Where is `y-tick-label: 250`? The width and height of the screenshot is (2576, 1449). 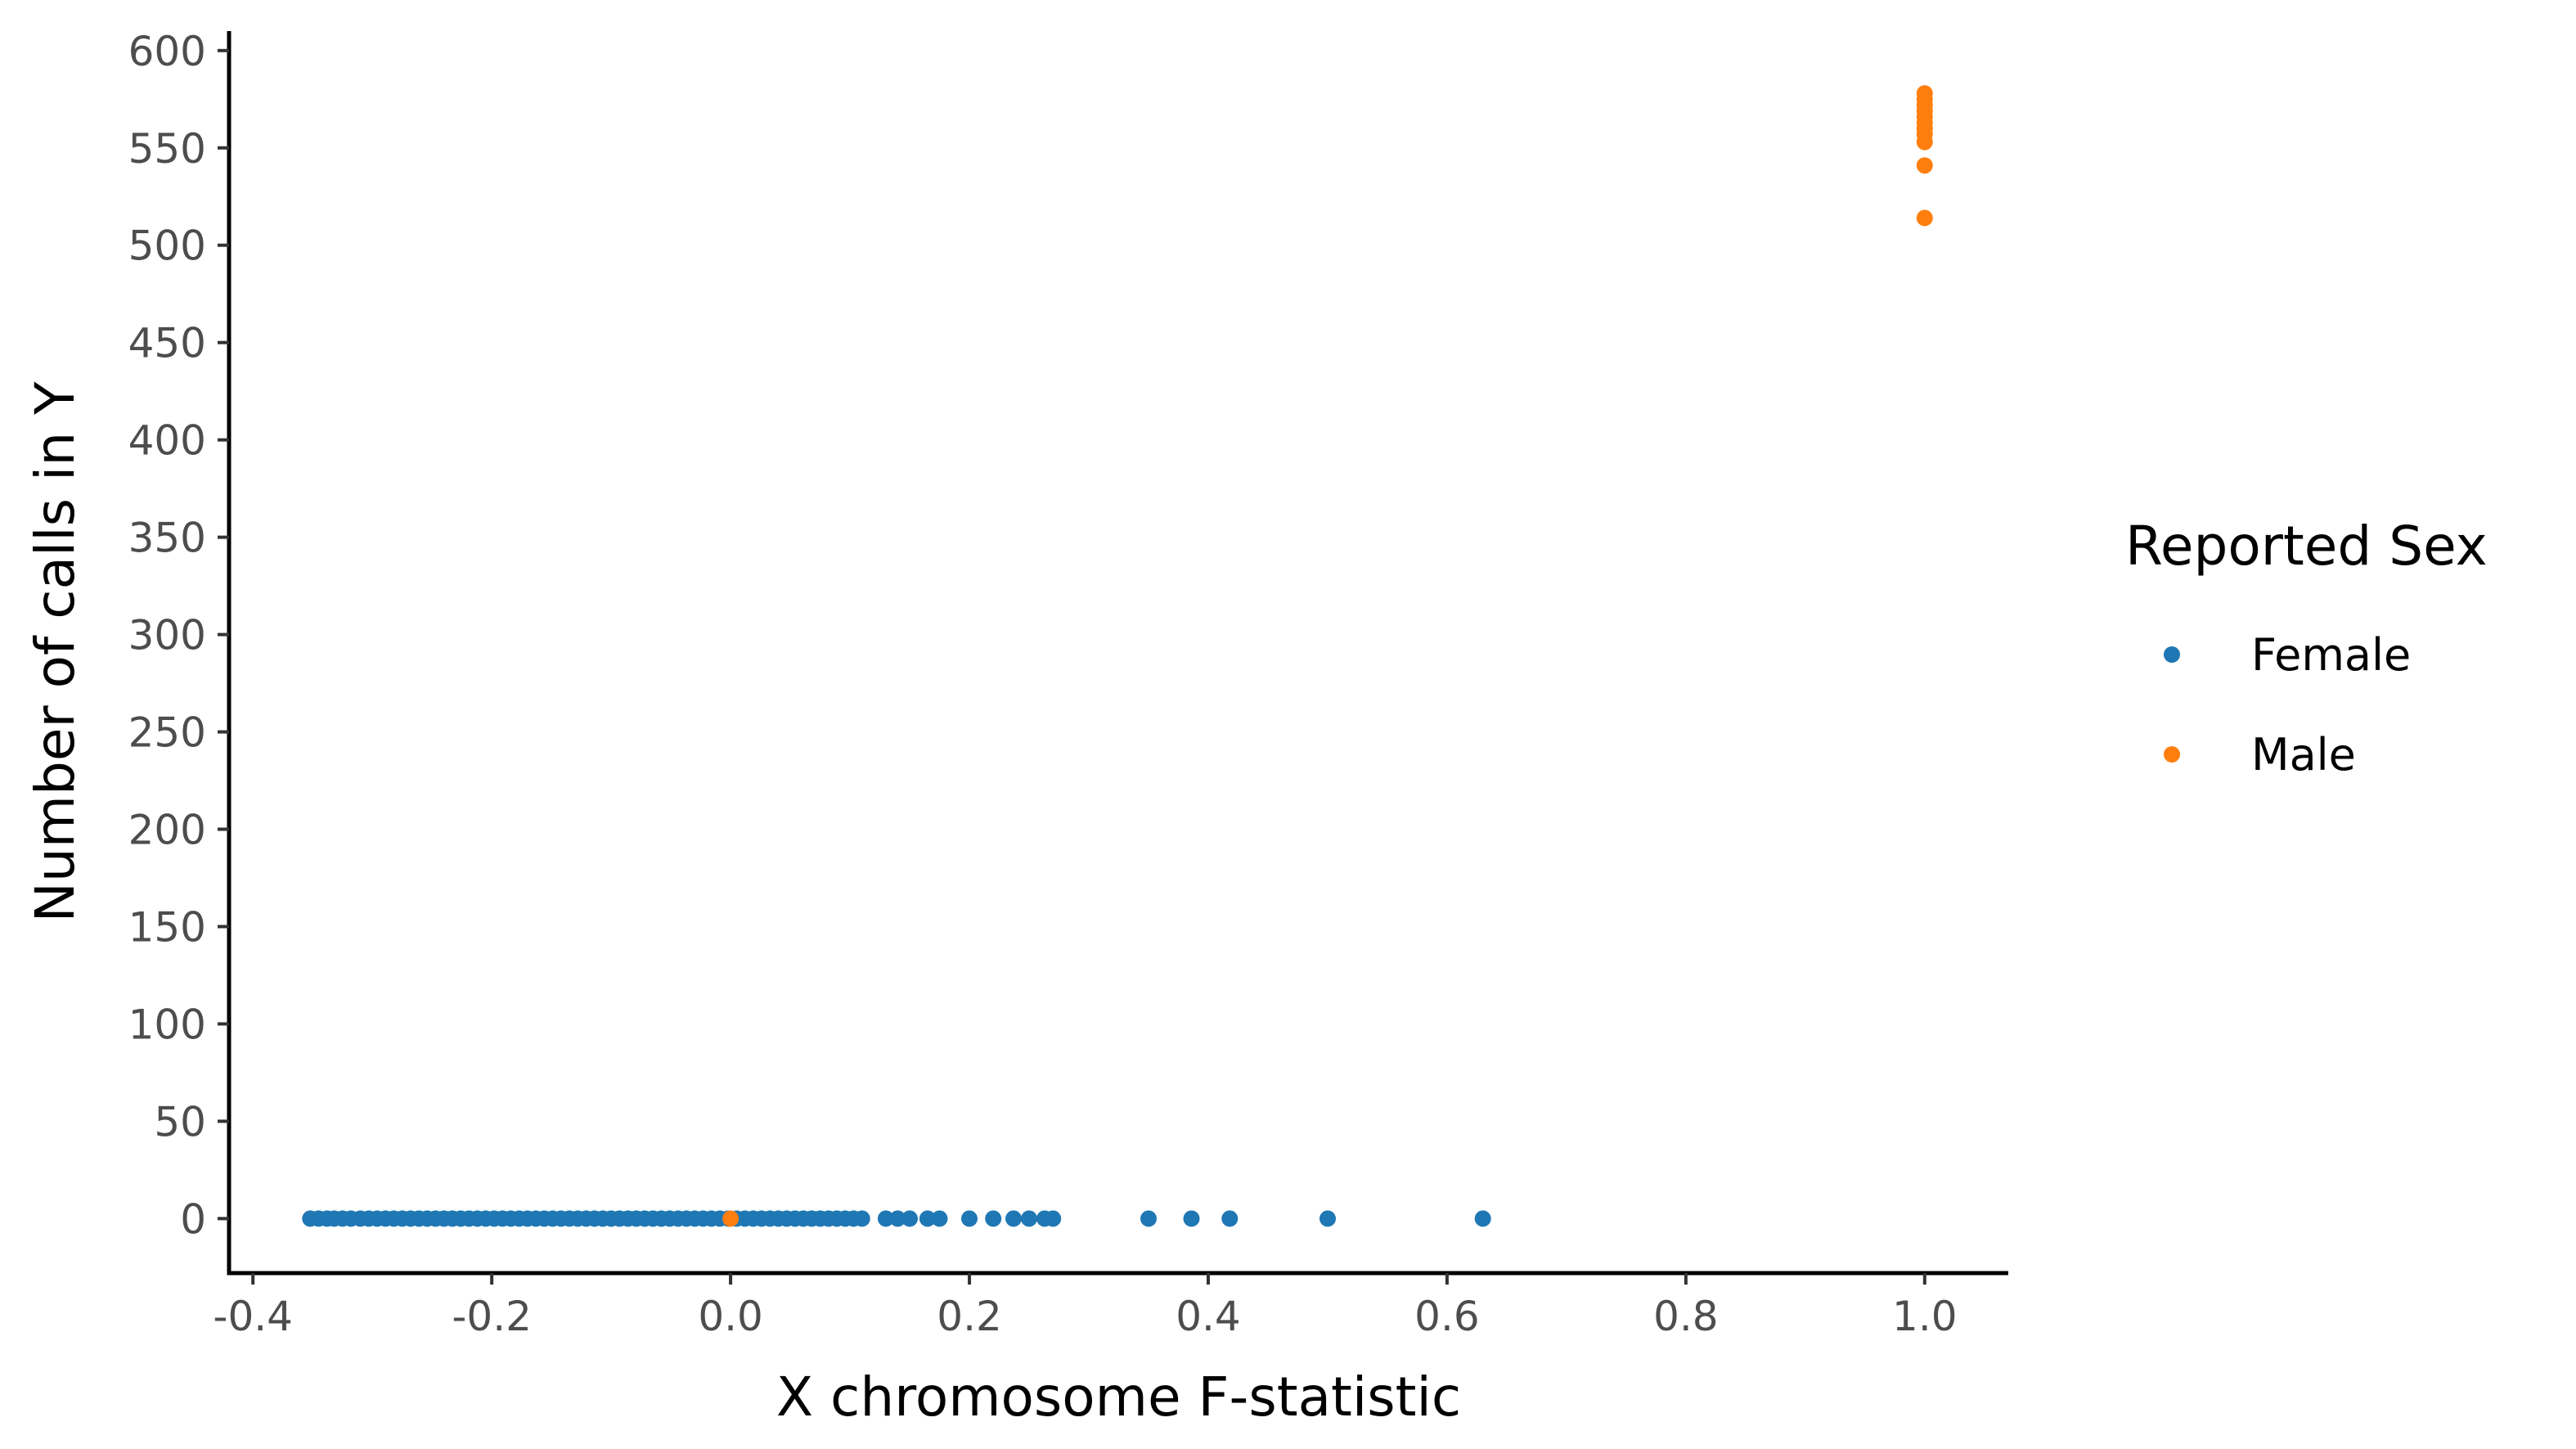
y-tick-label: 250 is located at coordinates (167, 733).